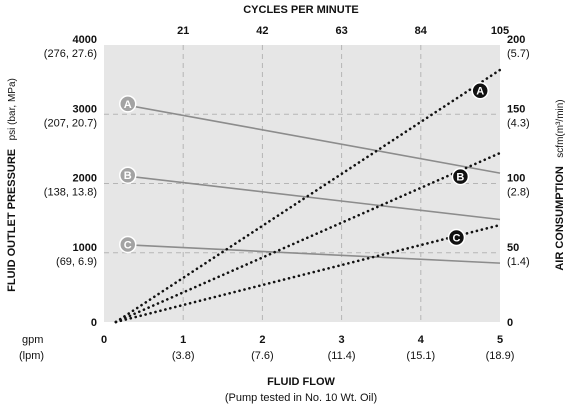  Describe the element at coordinates (518, 123) in the screenshot. I see `right-tick-sublabel: (4.3)` at that location.